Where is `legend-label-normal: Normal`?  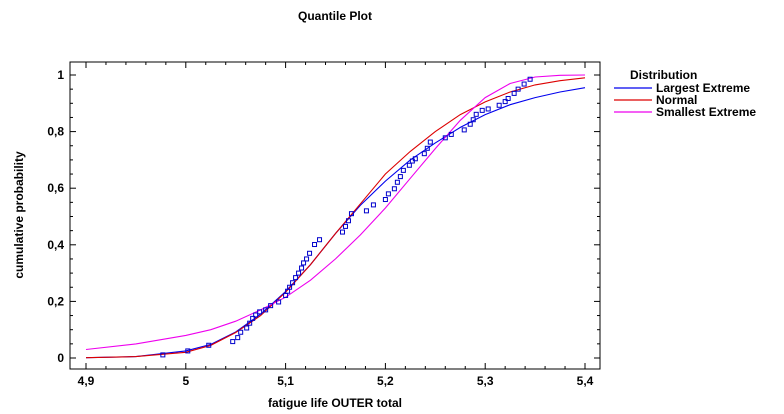
legend-label-normal: Normal is located at coordinates (676, 100).